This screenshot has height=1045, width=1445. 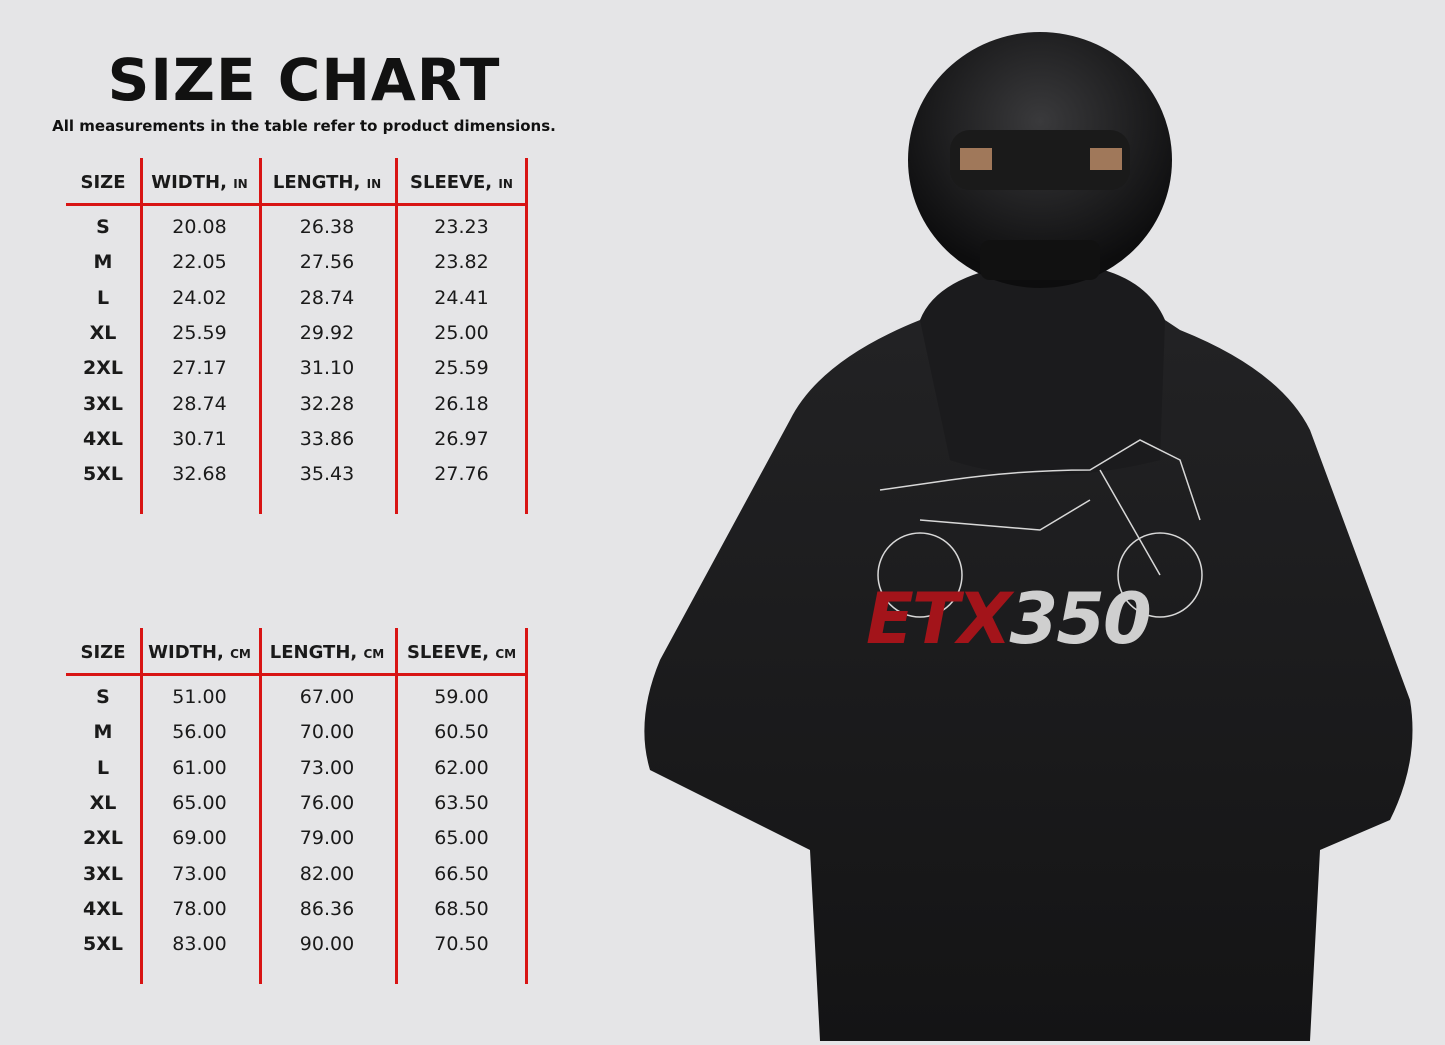 I want to click on table-row: 4XL 30.71 33.86 26.97, so click(x=297, y=443).